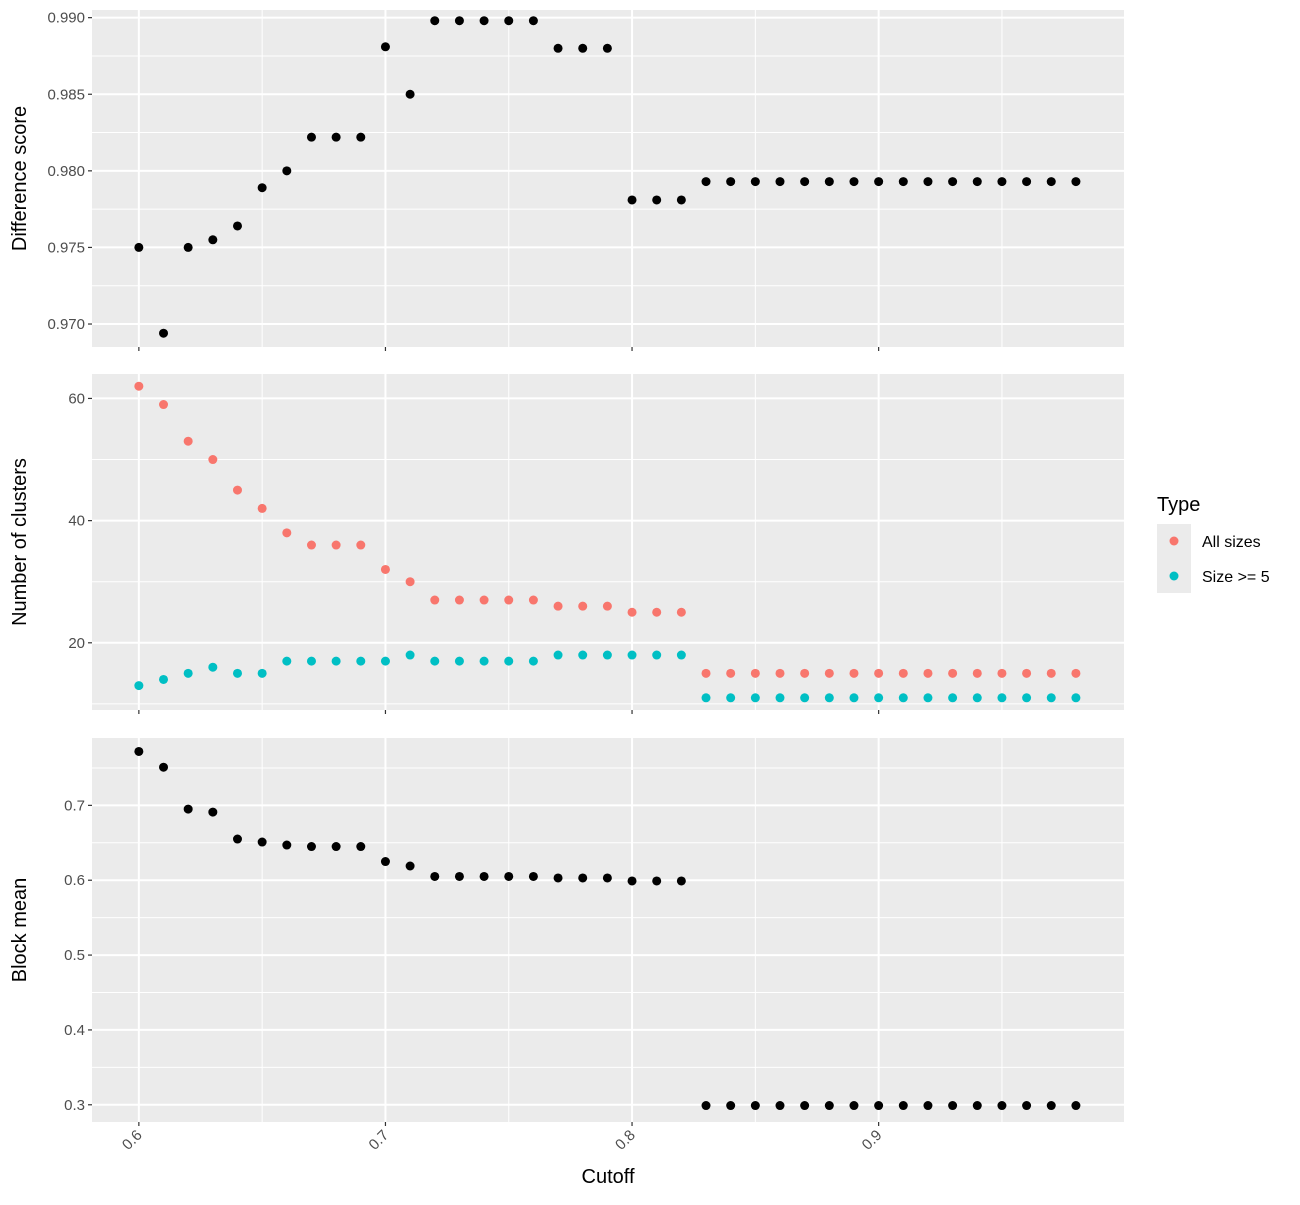 The height and width of the screenshot is (1205, 1300). I want to click on y-tick-label: 0.985, so click(66, 94).